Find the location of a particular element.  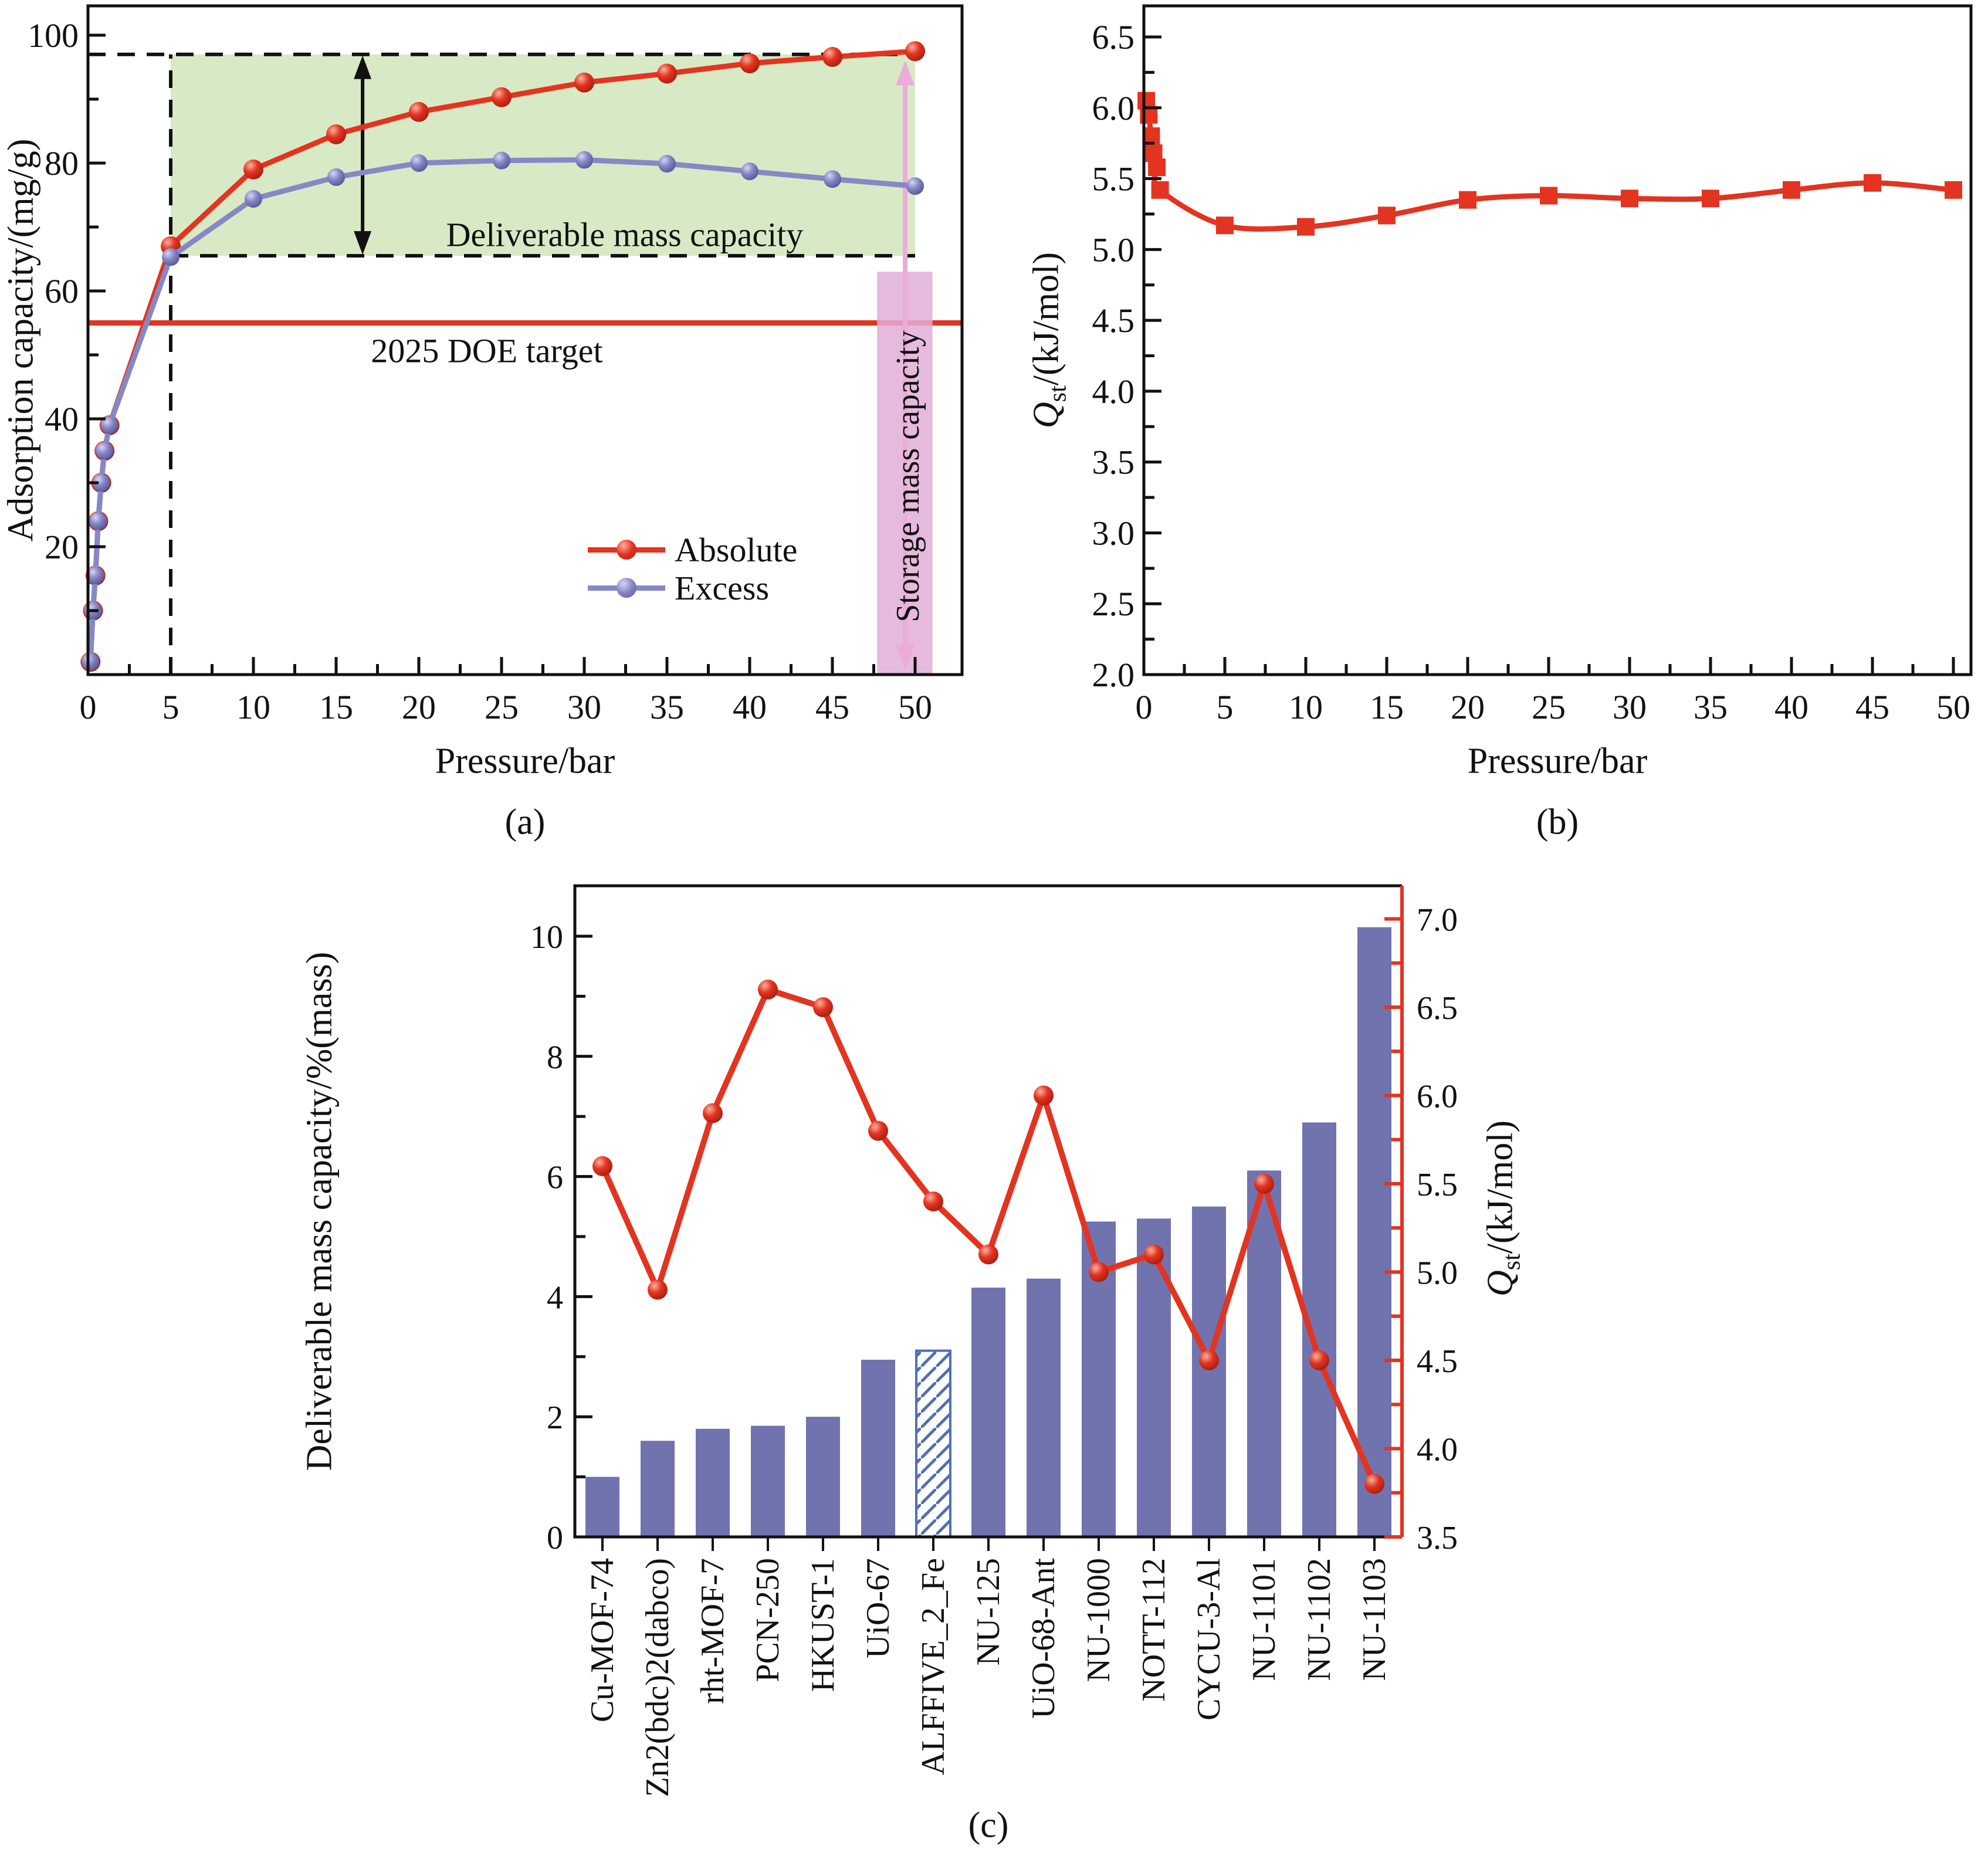

svg-text: 8 is located at coordinates (555, 1057).